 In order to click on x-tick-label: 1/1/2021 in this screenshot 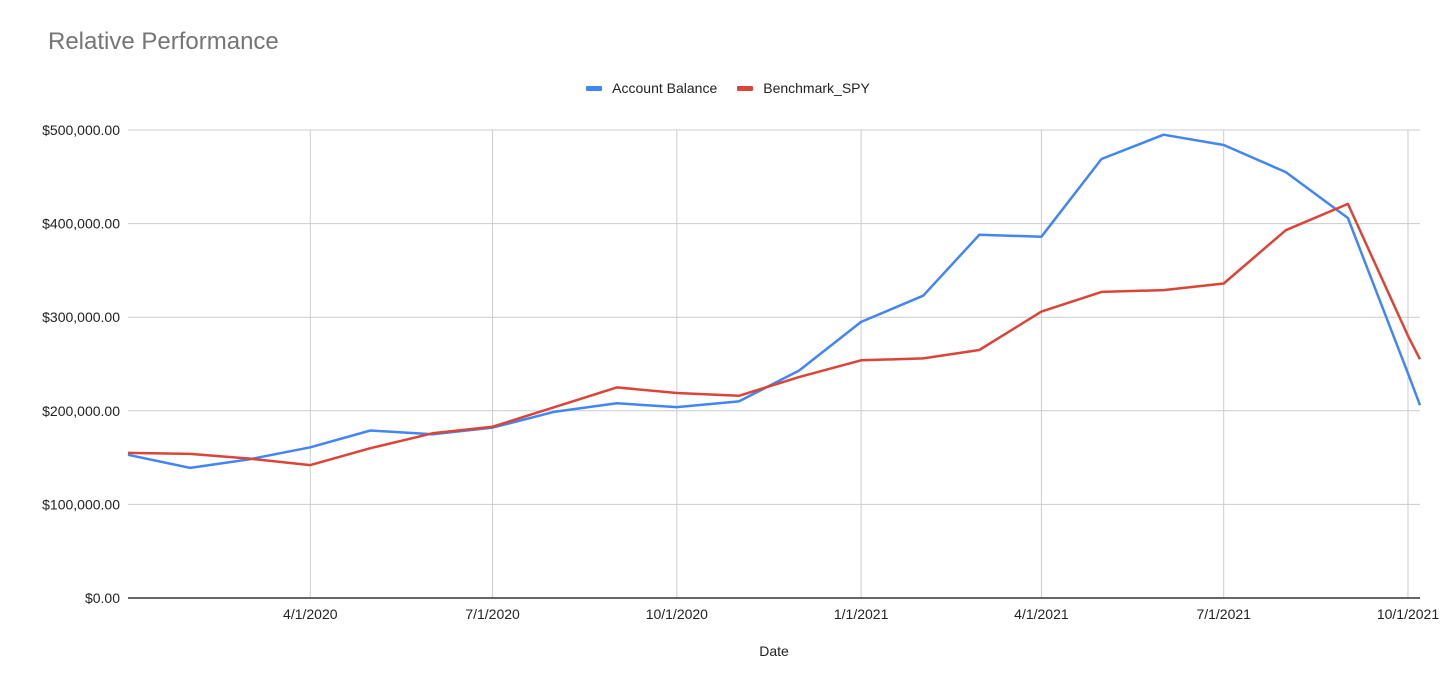, I will do `click(861, 614)`.